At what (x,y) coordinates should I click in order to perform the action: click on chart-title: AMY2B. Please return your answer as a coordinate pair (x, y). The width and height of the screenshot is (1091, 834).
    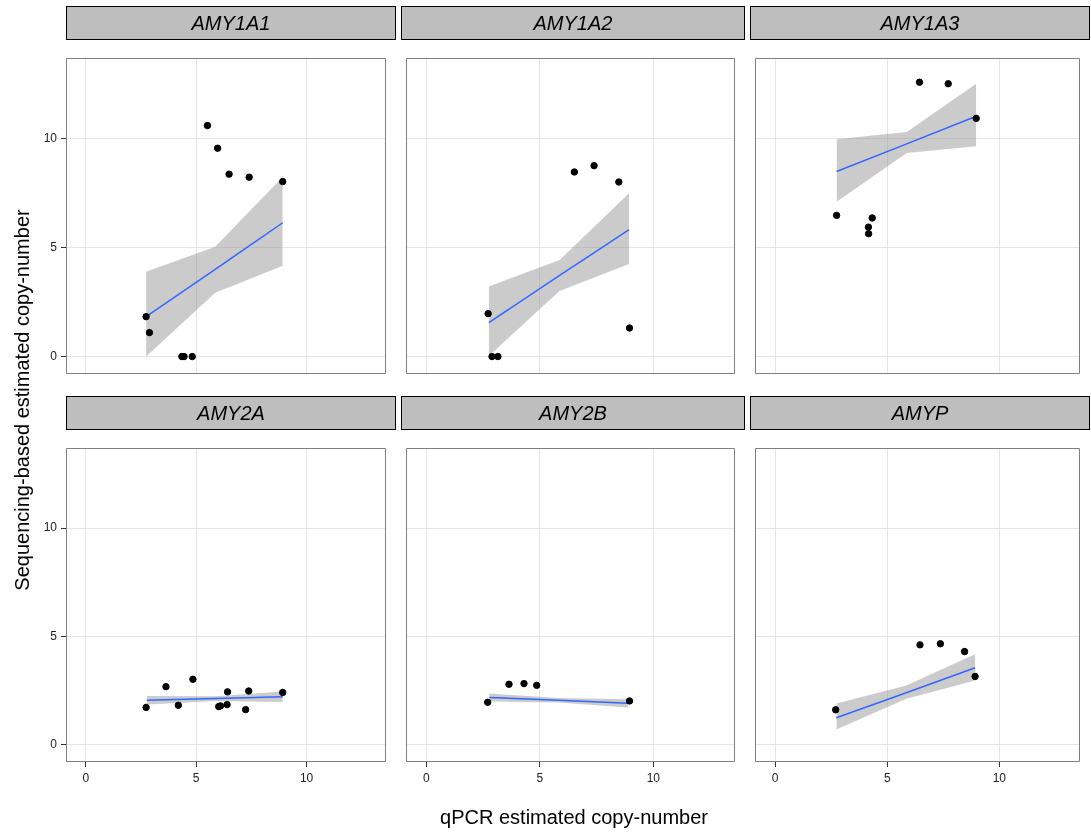
    Looking at the image, I should click on (573, 413).